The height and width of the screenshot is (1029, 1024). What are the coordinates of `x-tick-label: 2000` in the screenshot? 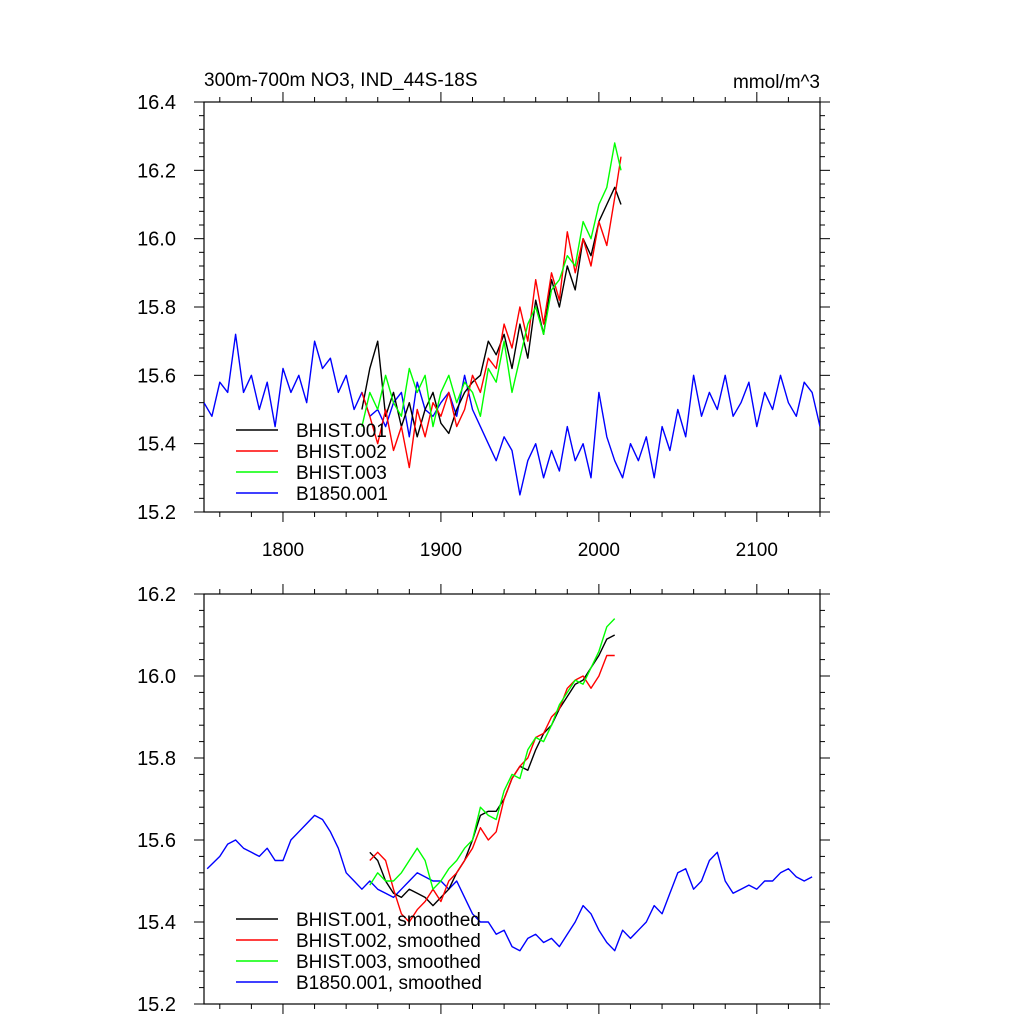 It's located at (599, 550).